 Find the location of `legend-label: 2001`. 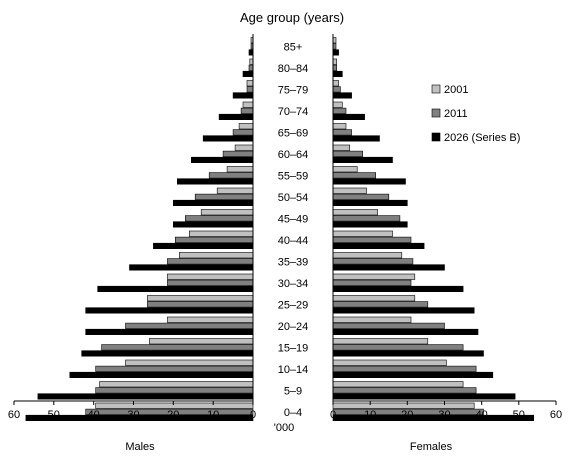

legend-label: 2001 is located at coordinates (456, 90).